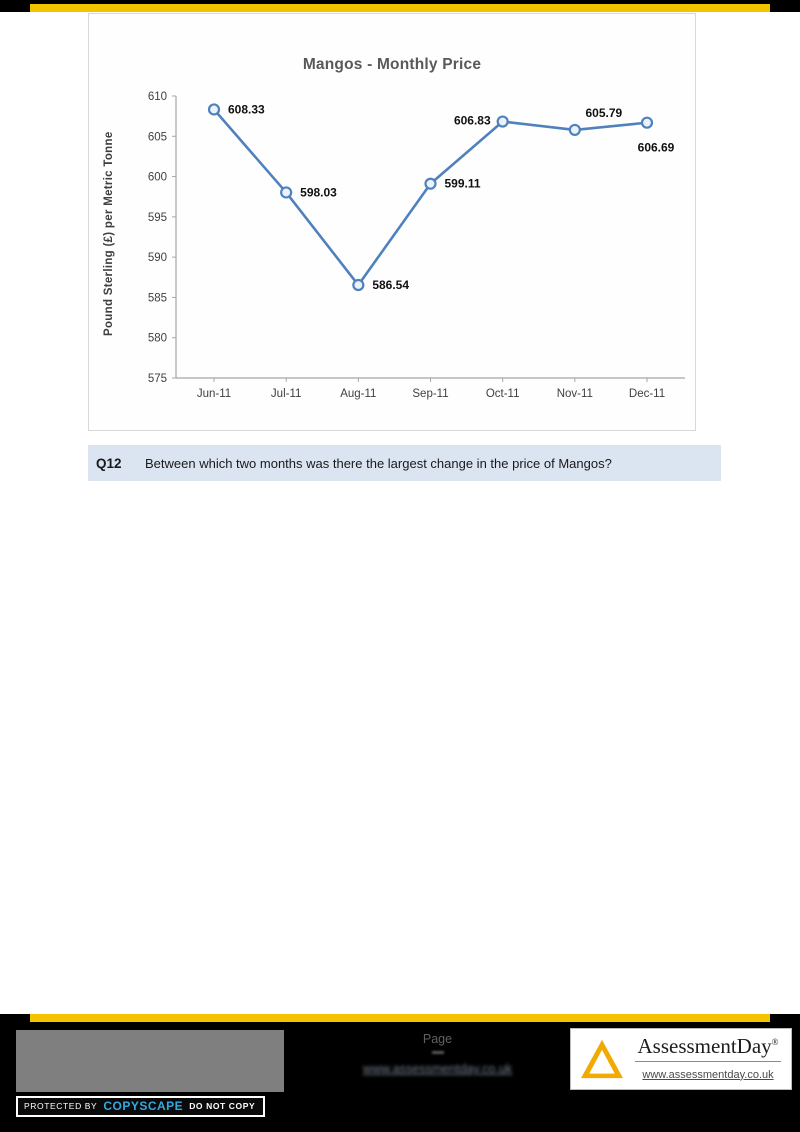  What do you see at coordinates (157, 218) in the screenshot?
I see `y-tick-label: 595` at bounding box center [157, 218].